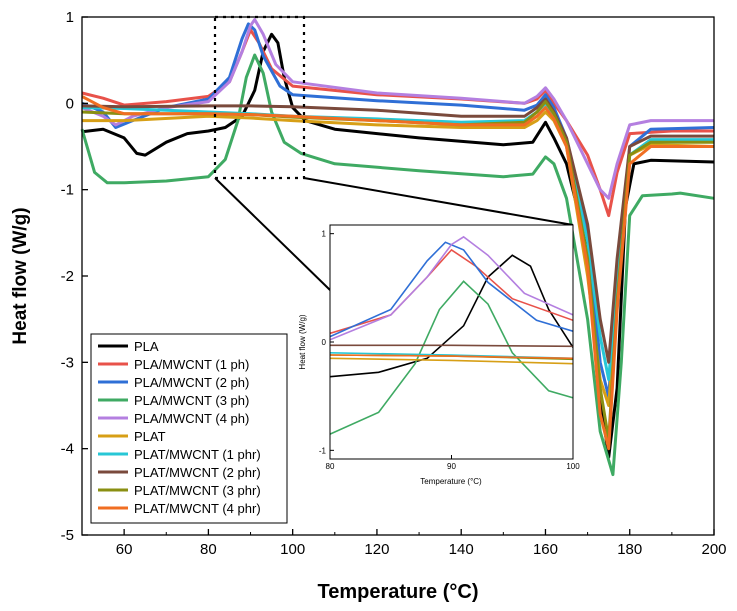  Describe the element at coordinates (67, 449) in the screenshot. I see `y-tick-label: -4` at that location.